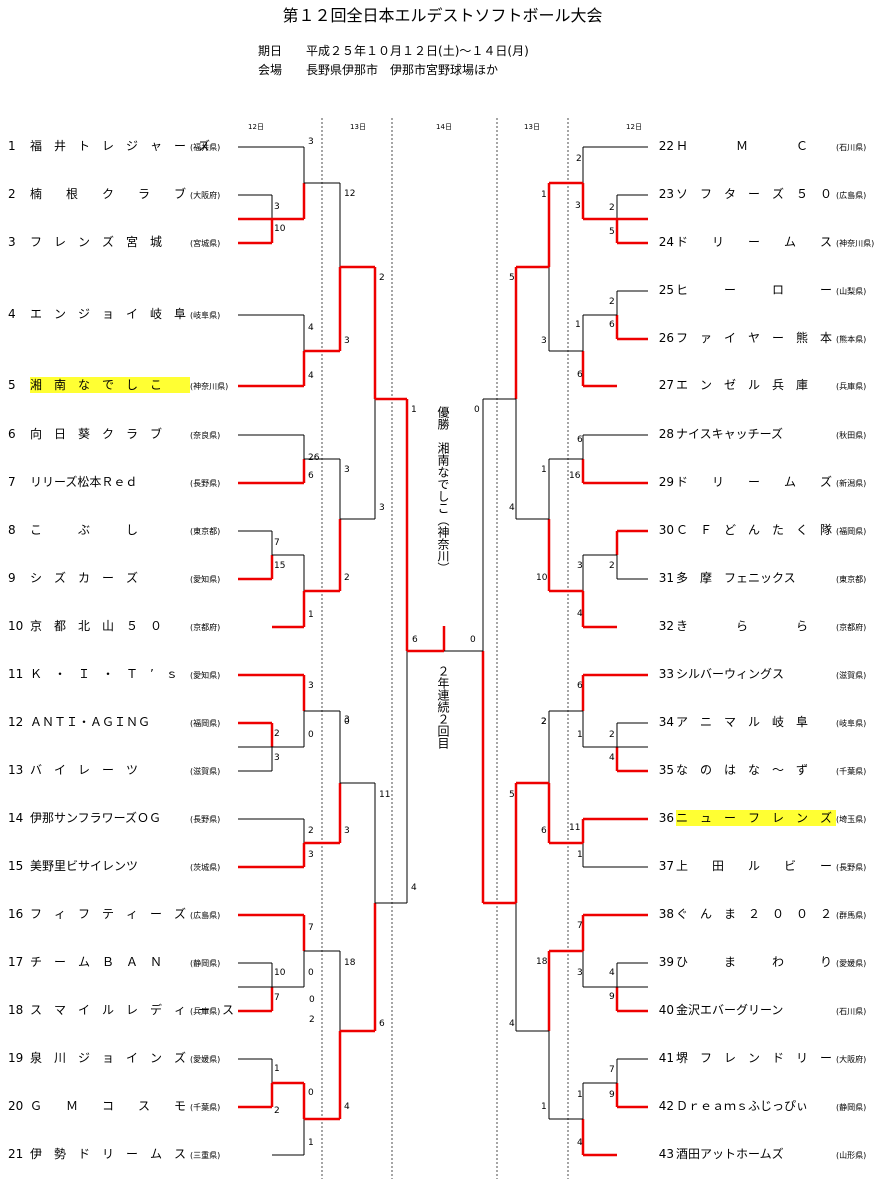 The height and width of the screenshot is (1179, 885). I want to click on champion-note: ２年連続２回目, so click(443, 707).